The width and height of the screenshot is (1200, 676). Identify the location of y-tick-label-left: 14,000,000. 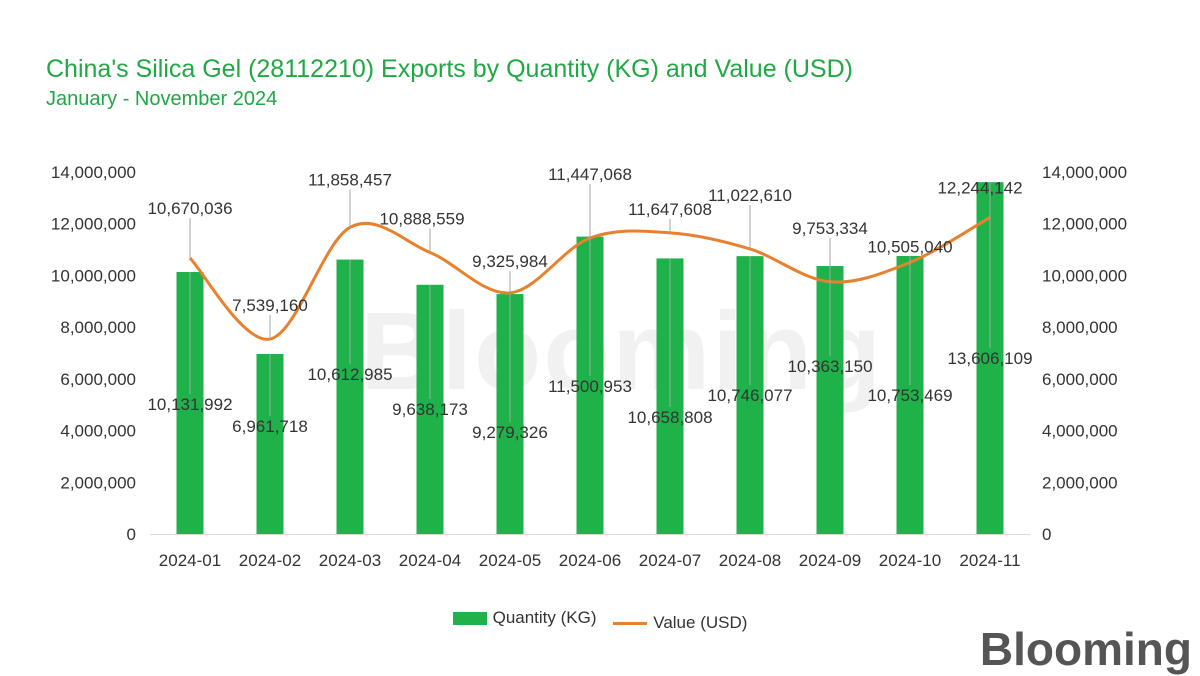
(93, 172).